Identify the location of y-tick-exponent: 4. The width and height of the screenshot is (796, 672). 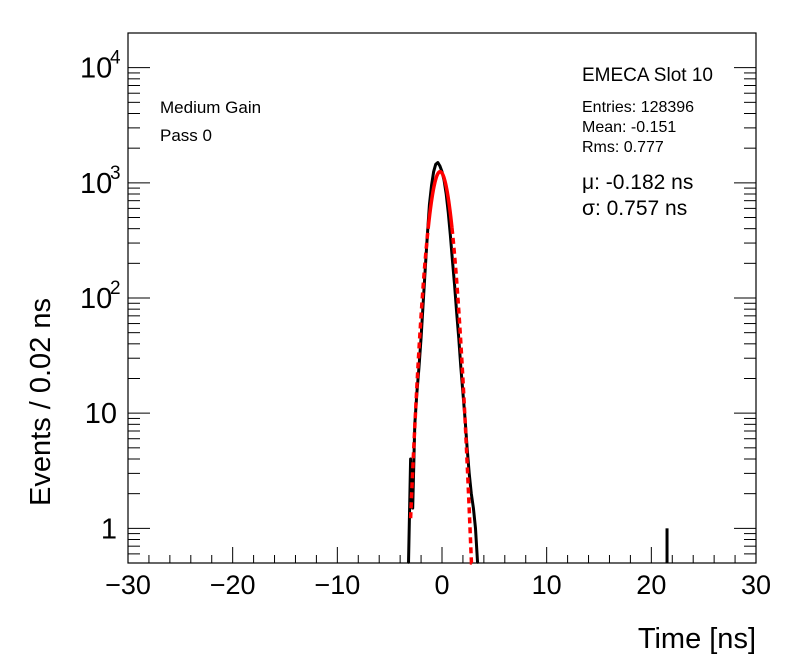
(115, 58).